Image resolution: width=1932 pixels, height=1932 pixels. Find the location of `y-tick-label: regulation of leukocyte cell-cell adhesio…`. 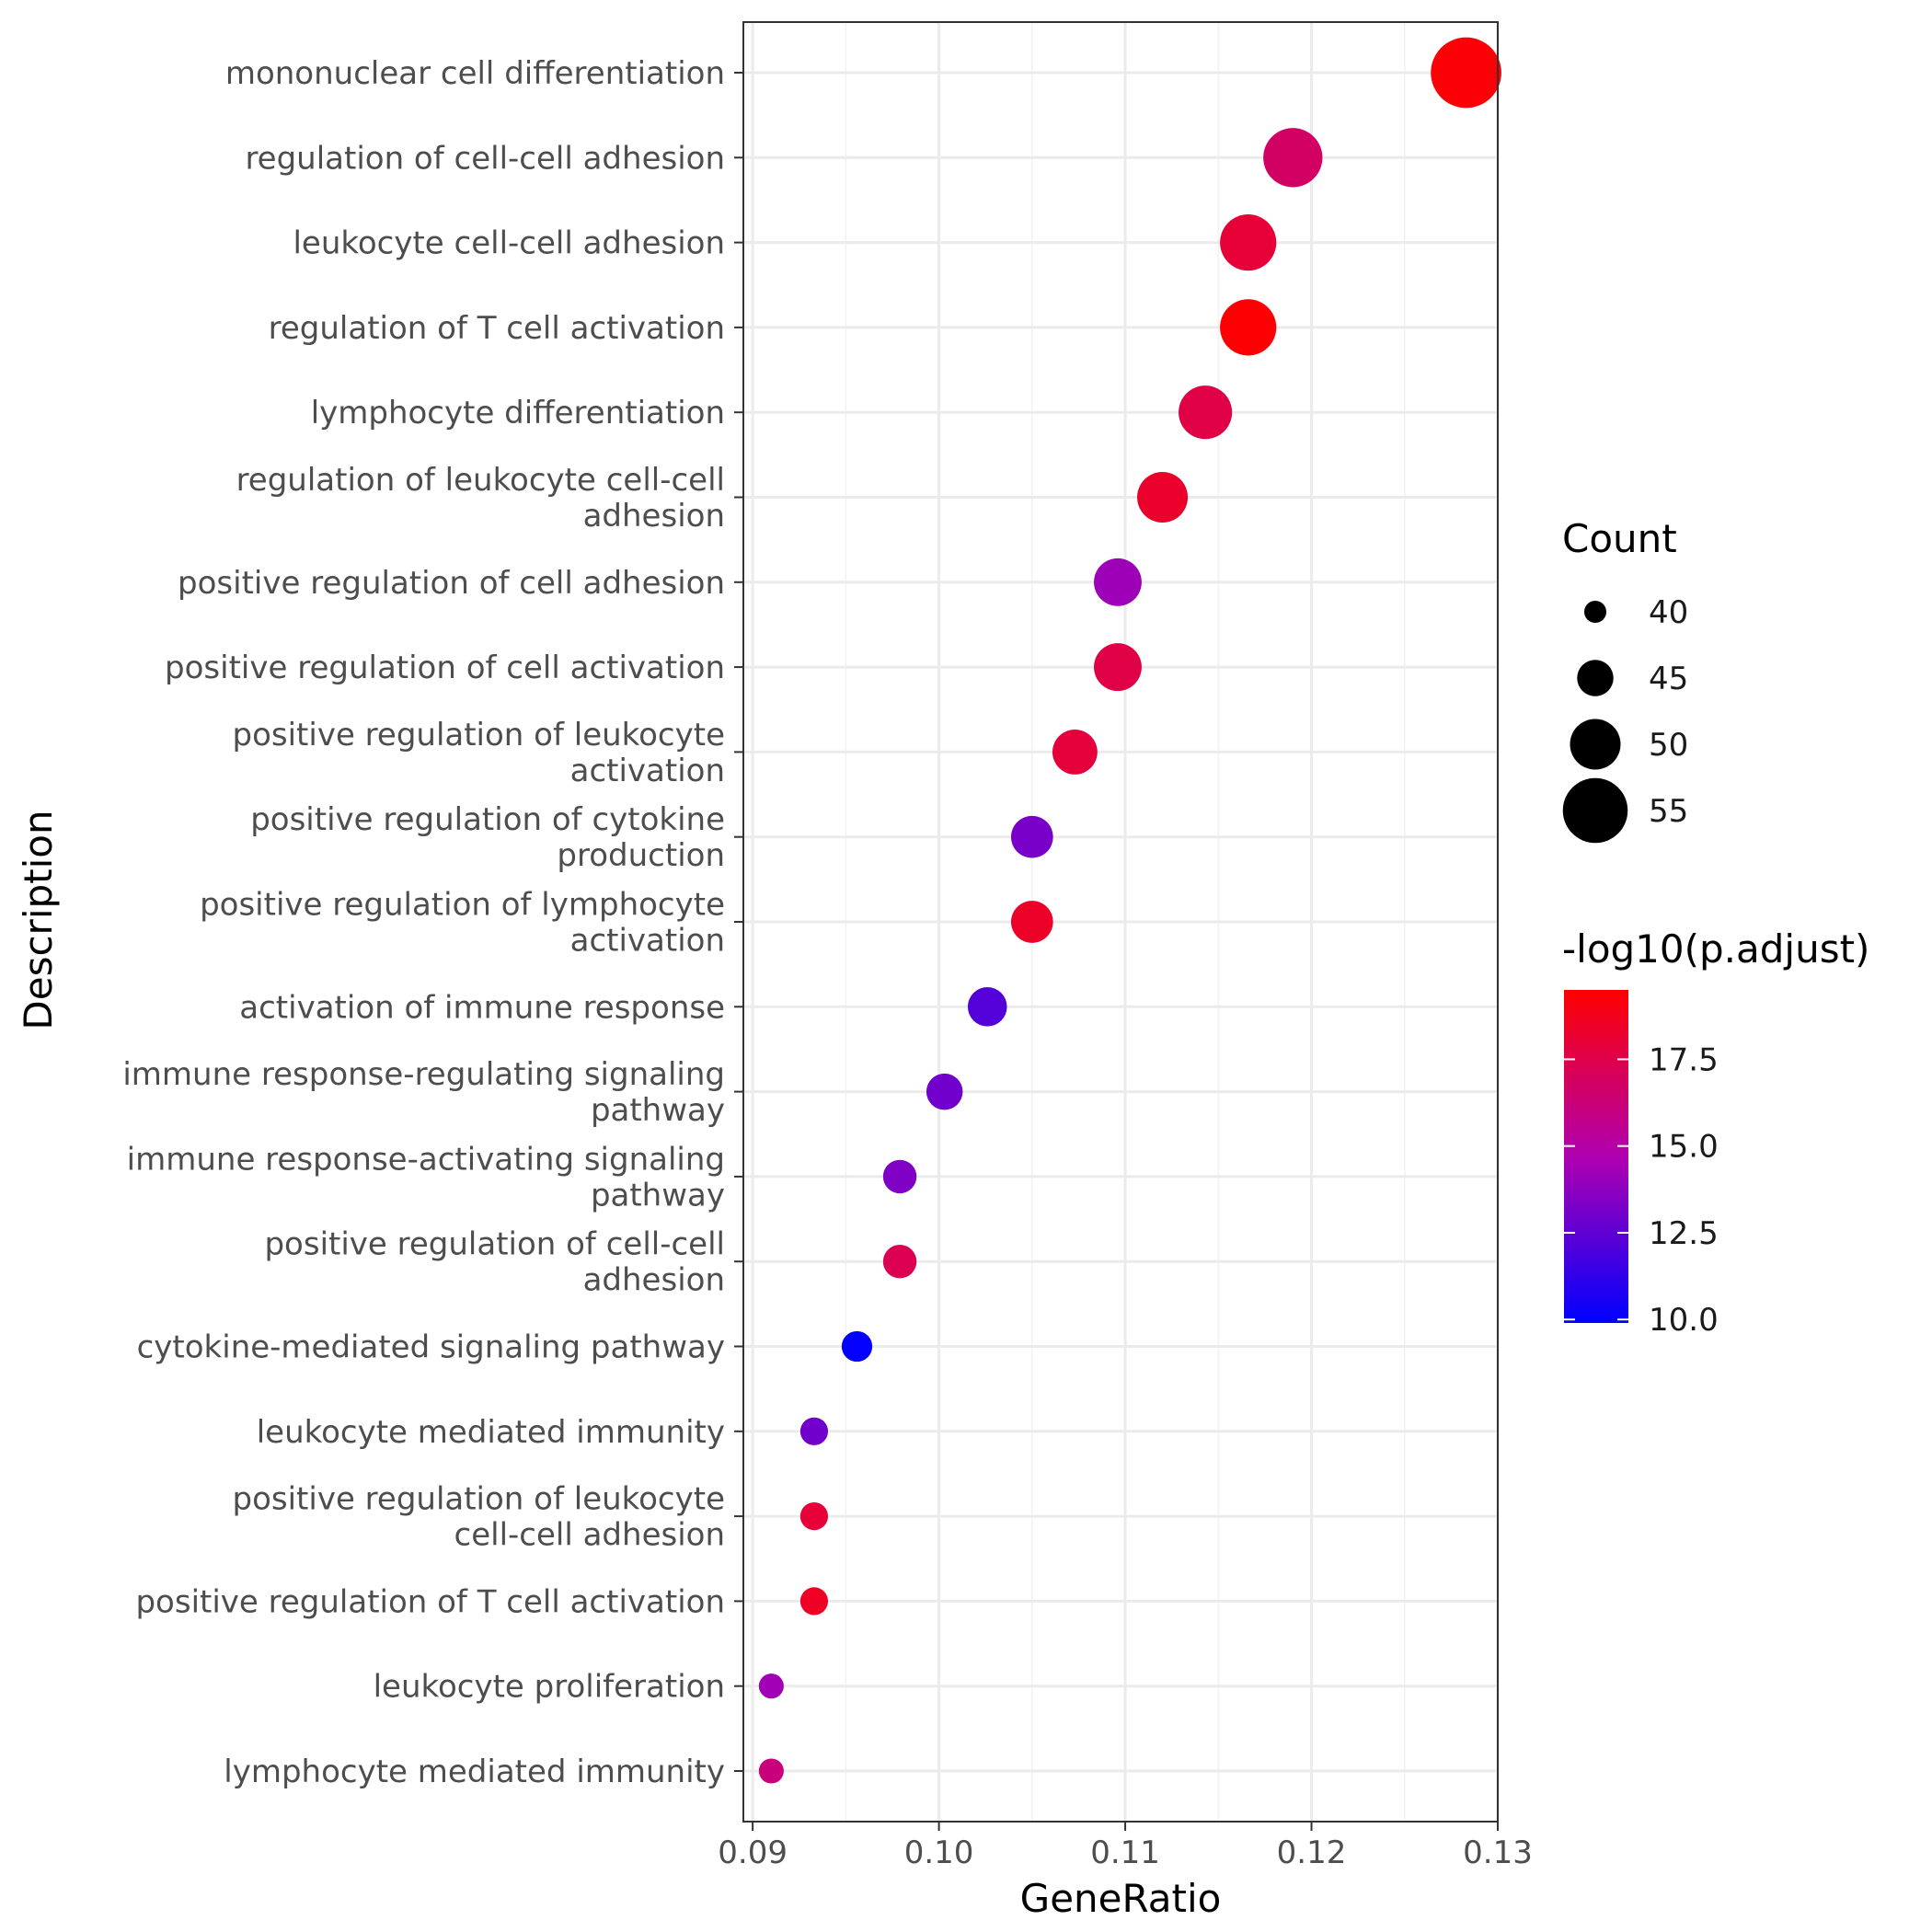

y-tick-label: regulation of leukocyte cell-cell adhesio… is located at coordinates (480, 498).